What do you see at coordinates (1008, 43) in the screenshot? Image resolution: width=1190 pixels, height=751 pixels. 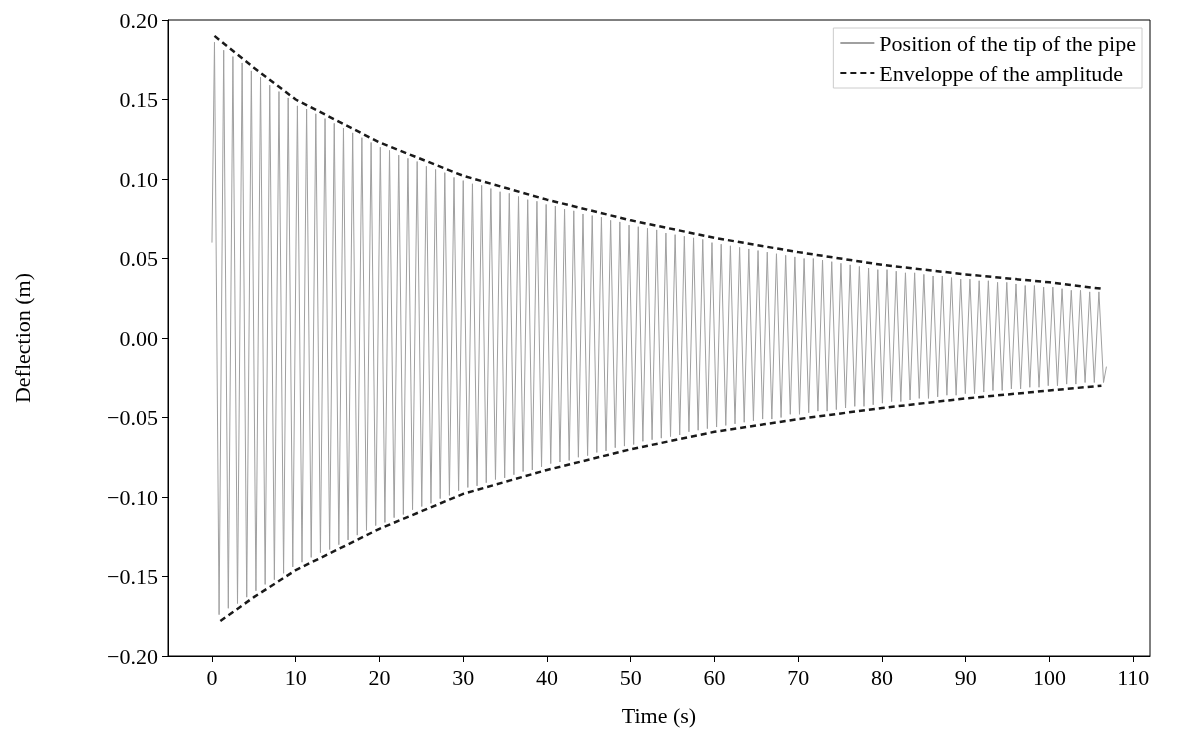 I see `legend-label: Position of the tip of the pipe` at bounding box center [1008, 43].